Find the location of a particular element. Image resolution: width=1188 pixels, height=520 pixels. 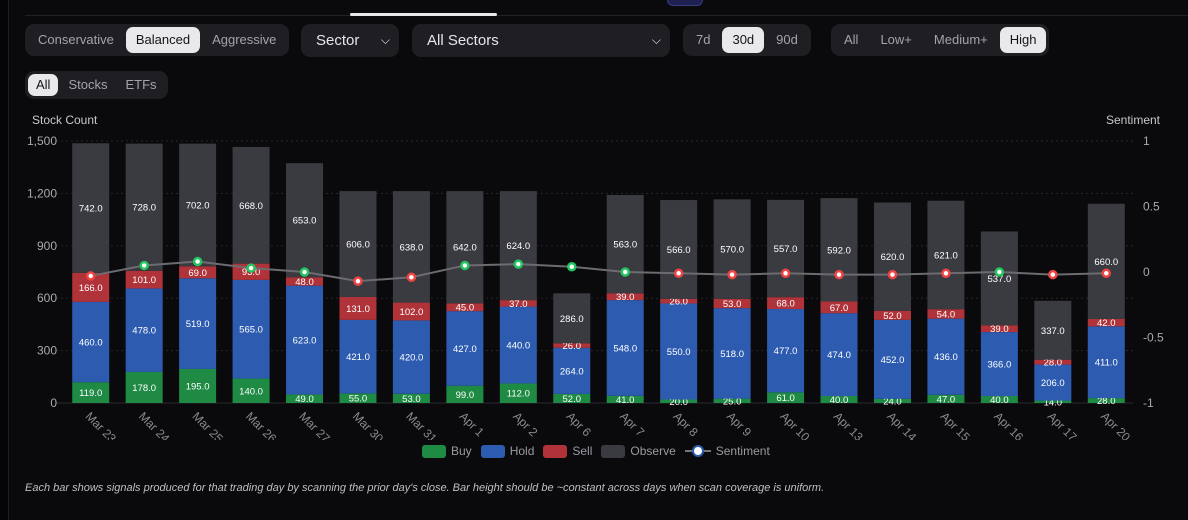

risk-profile-toggle: Conservative Balanced Aggressive is located at coordinates (157, 40).